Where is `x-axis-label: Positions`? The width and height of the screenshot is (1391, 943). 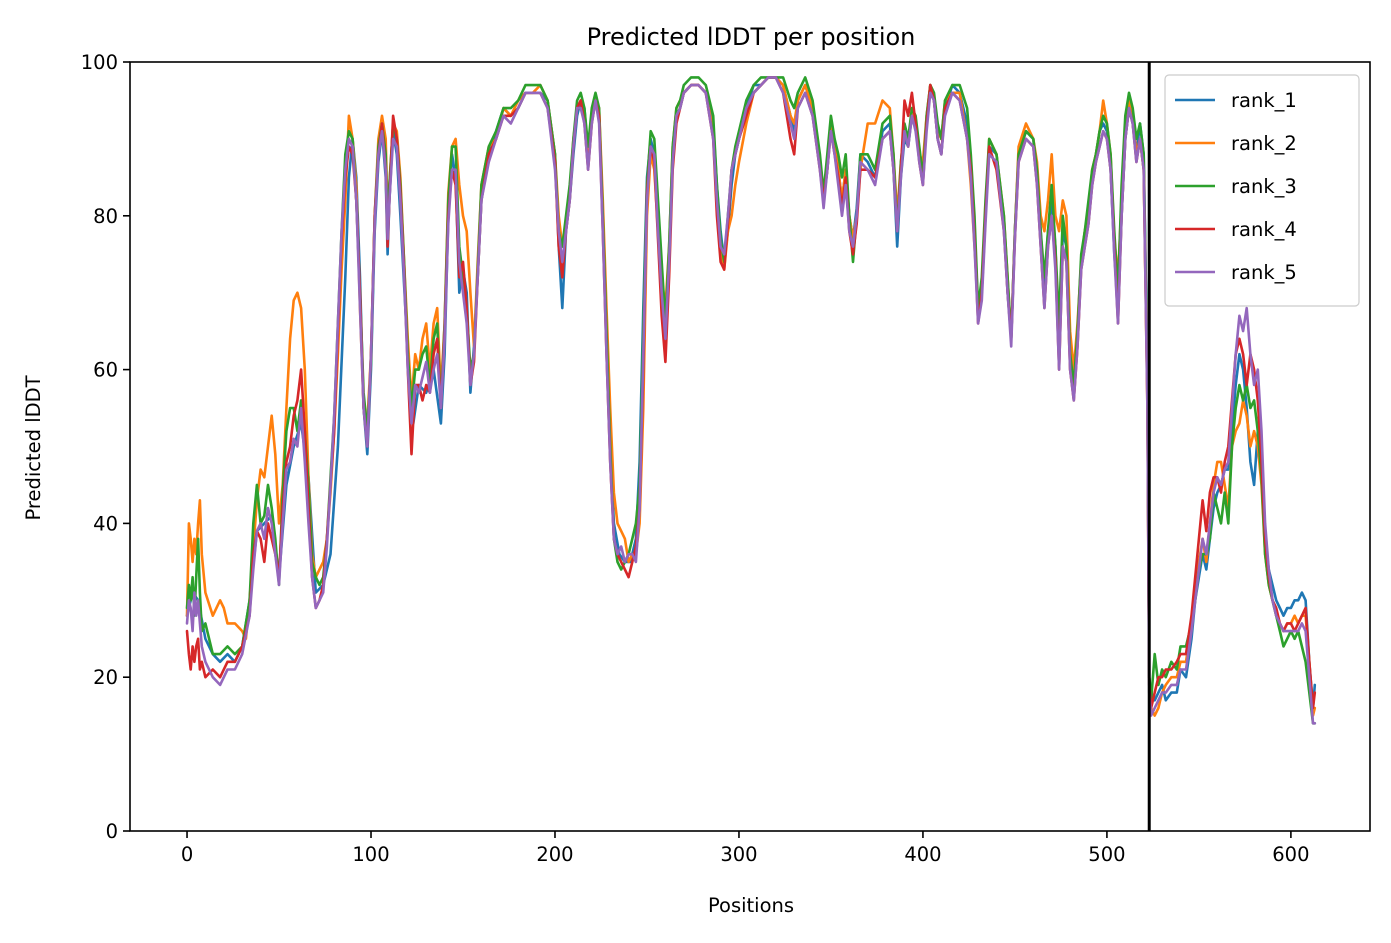 x-axis-label: Positions is located at coordinates (751, 905).